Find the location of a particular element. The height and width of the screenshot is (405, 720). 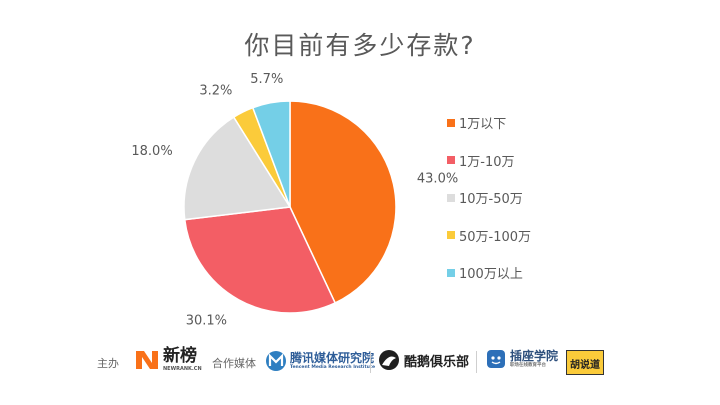

partner-logo-socket: 插座学院 职场在线教育平台 is located at coordinates (522, 359).